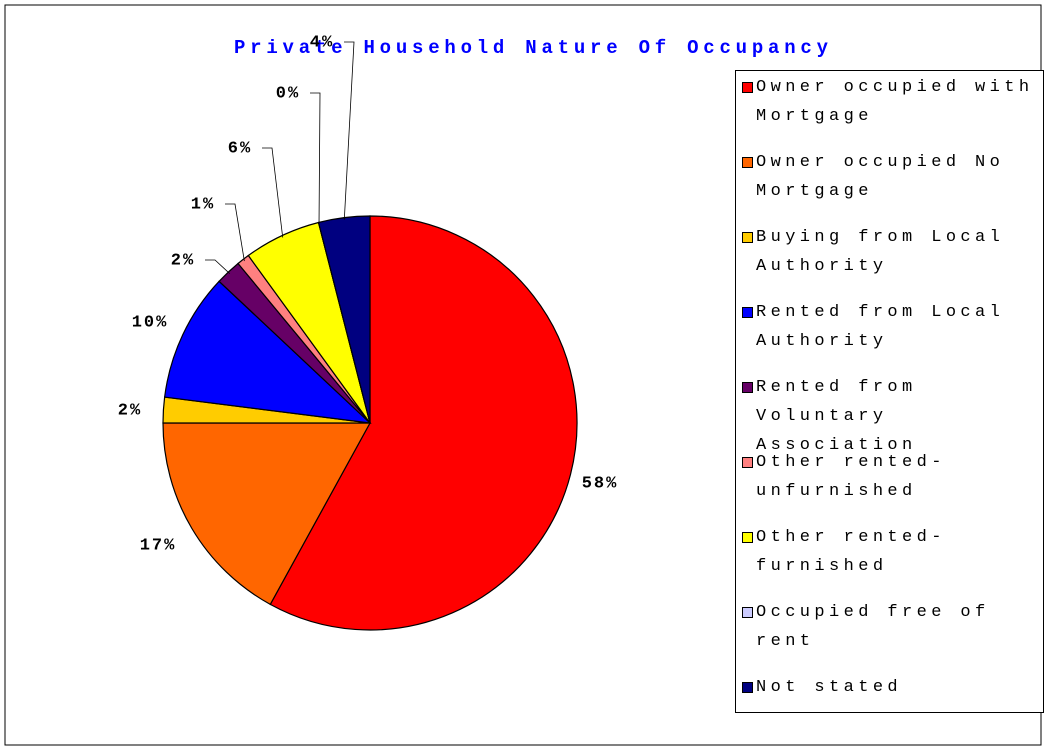 The image size is (1046, 751). Describe the element at coordinates (829, 687) in the screenshot. I see `legend-label: Not stated` at that location.